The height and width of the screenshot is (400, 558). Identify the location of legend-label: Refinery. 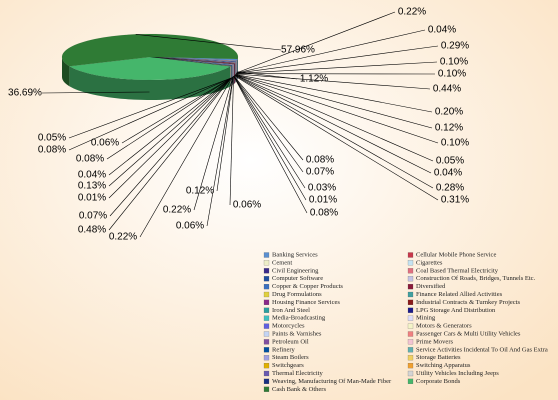
(283, 349).